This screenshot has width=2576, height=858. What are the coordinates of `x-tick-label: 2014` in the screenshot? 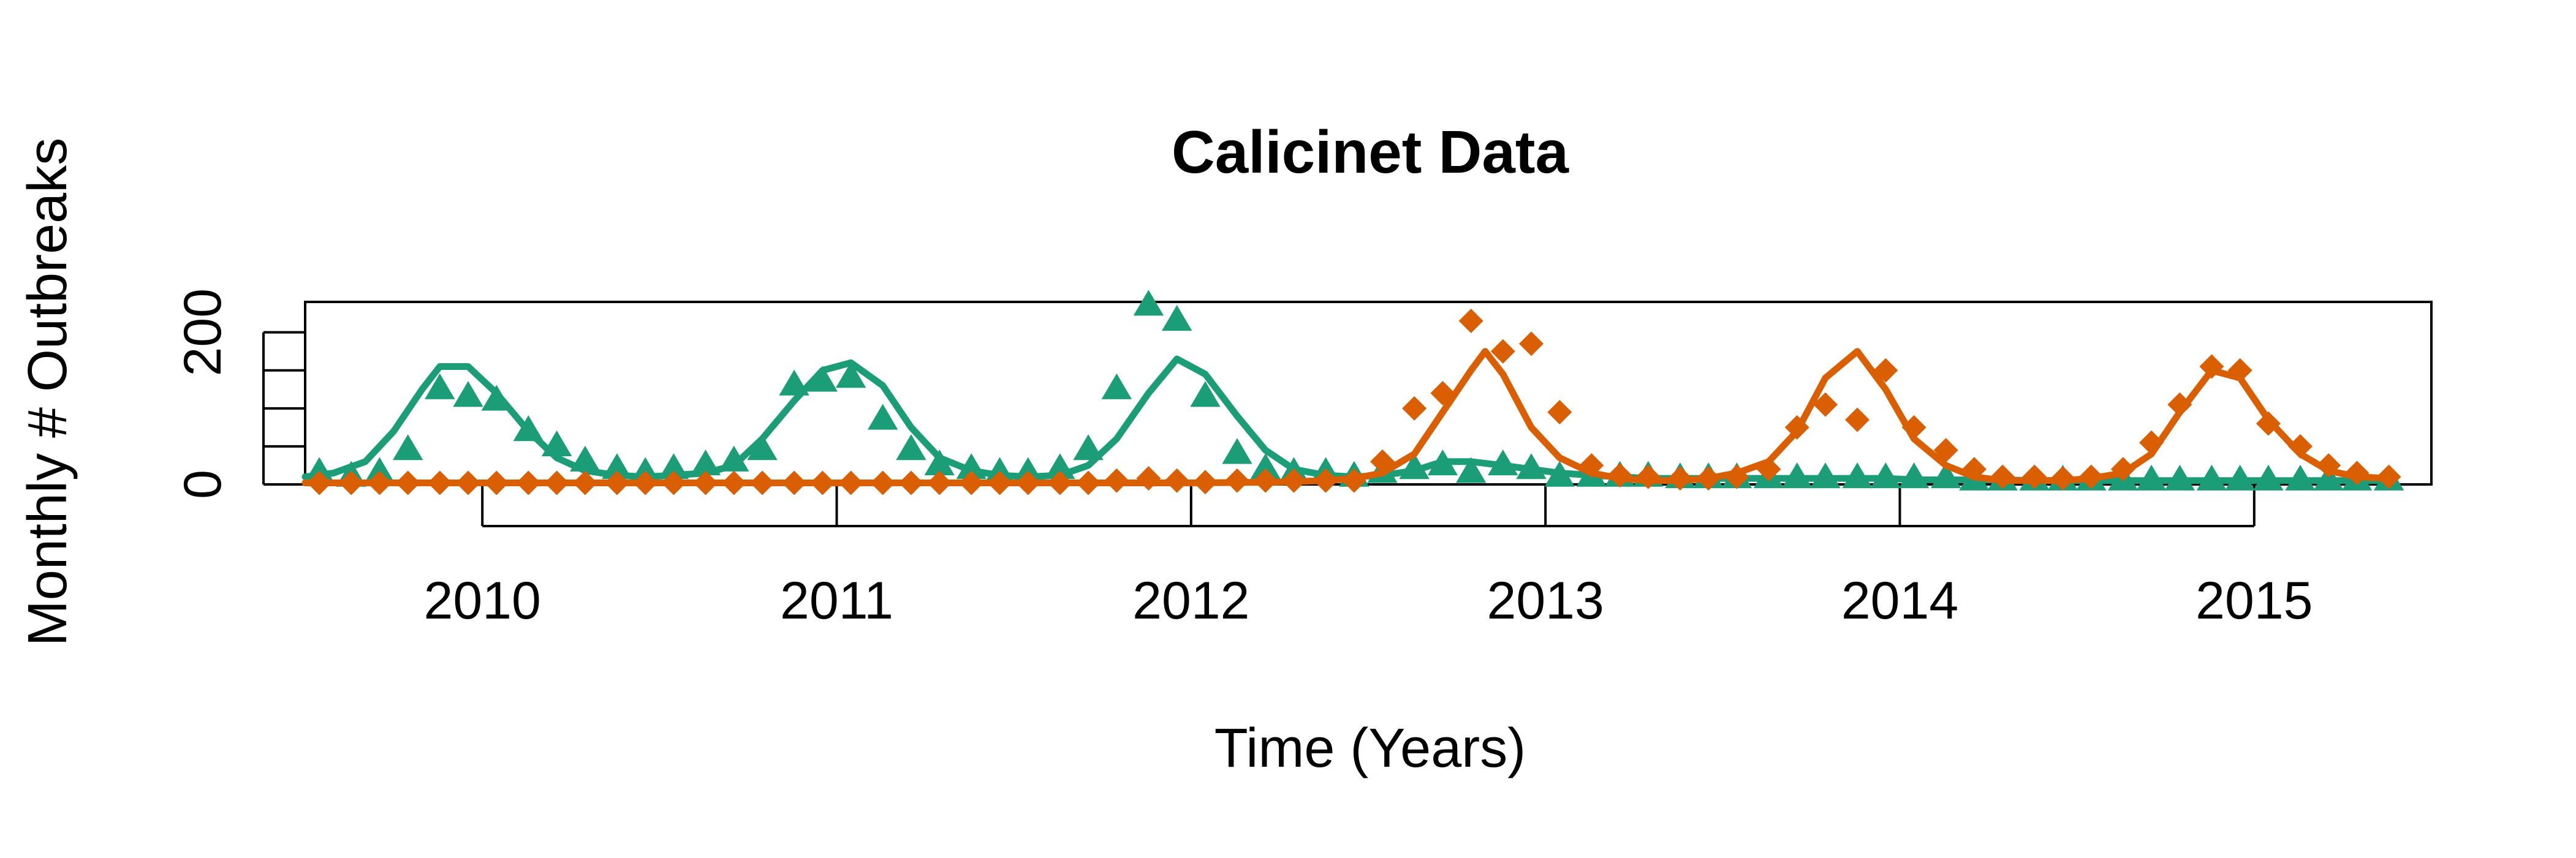 It's located at (1899, 600).